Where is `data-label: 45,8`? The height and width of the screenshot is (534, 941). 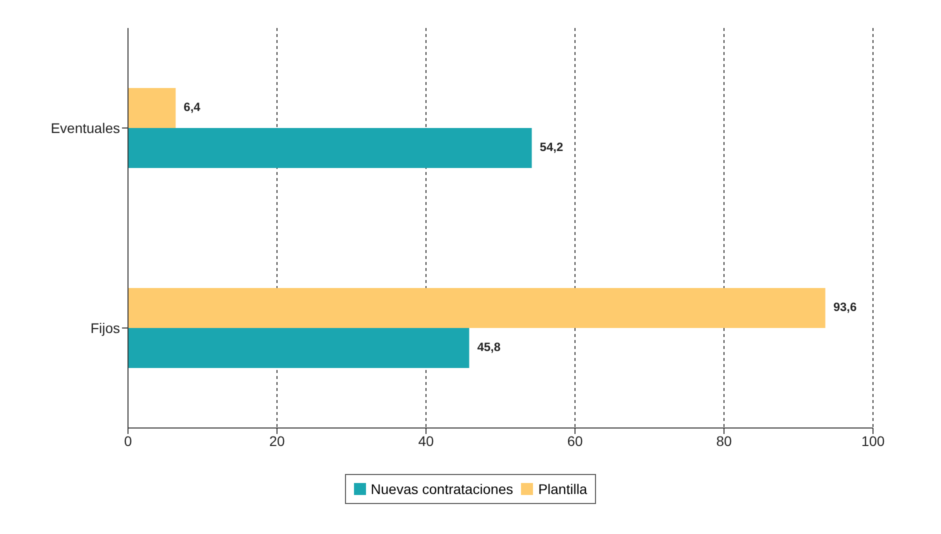
data-label: 45,8 is located at coordinates (489, 347).